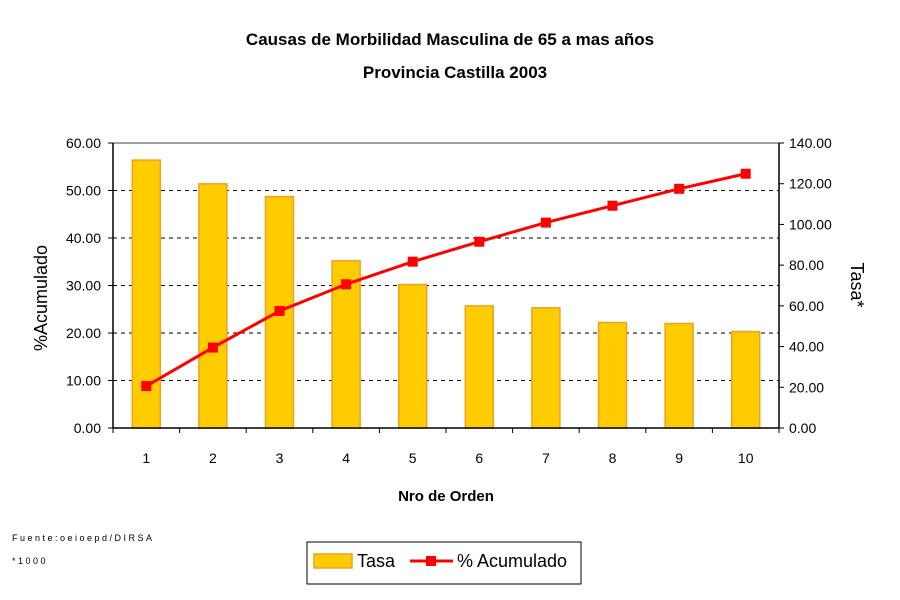  Describe the element at coordinates (87, 428) in the screenshot. I see `y-left-tick-label: 0.00` at that location.